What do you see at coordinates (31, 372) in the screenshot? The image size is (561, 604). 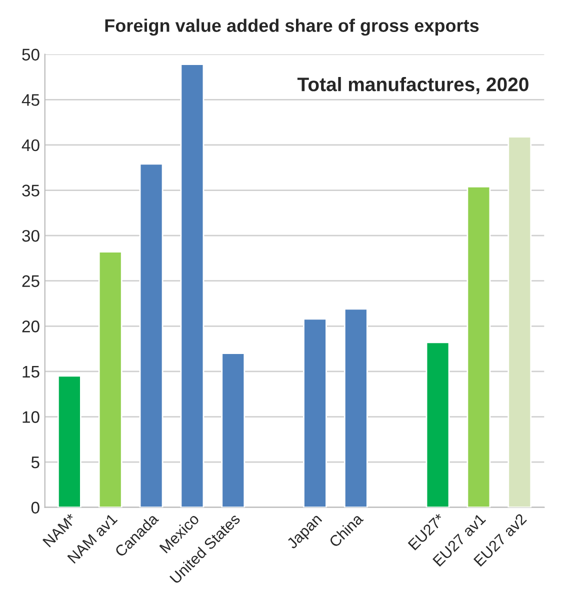 I see `y-tick-label: 15` at bounding box center [31, 372].